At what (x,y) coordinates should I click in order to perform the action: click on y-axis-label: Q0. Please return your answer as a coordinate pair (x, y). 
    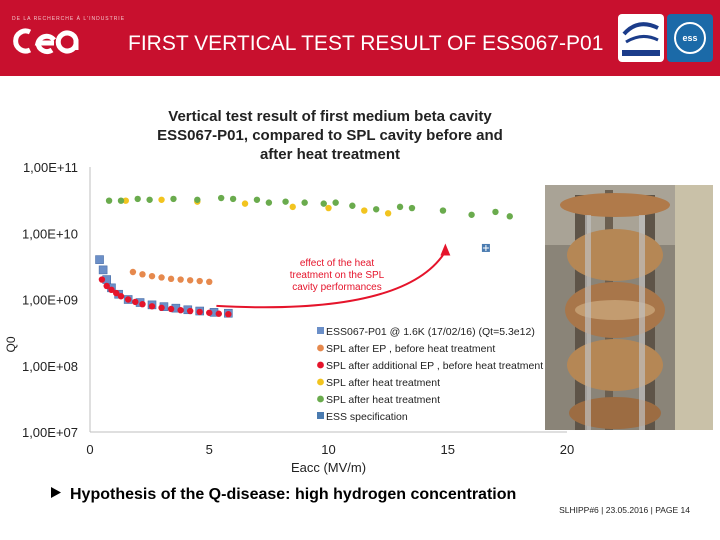
    Looking at the image, I should click on (11, 344).